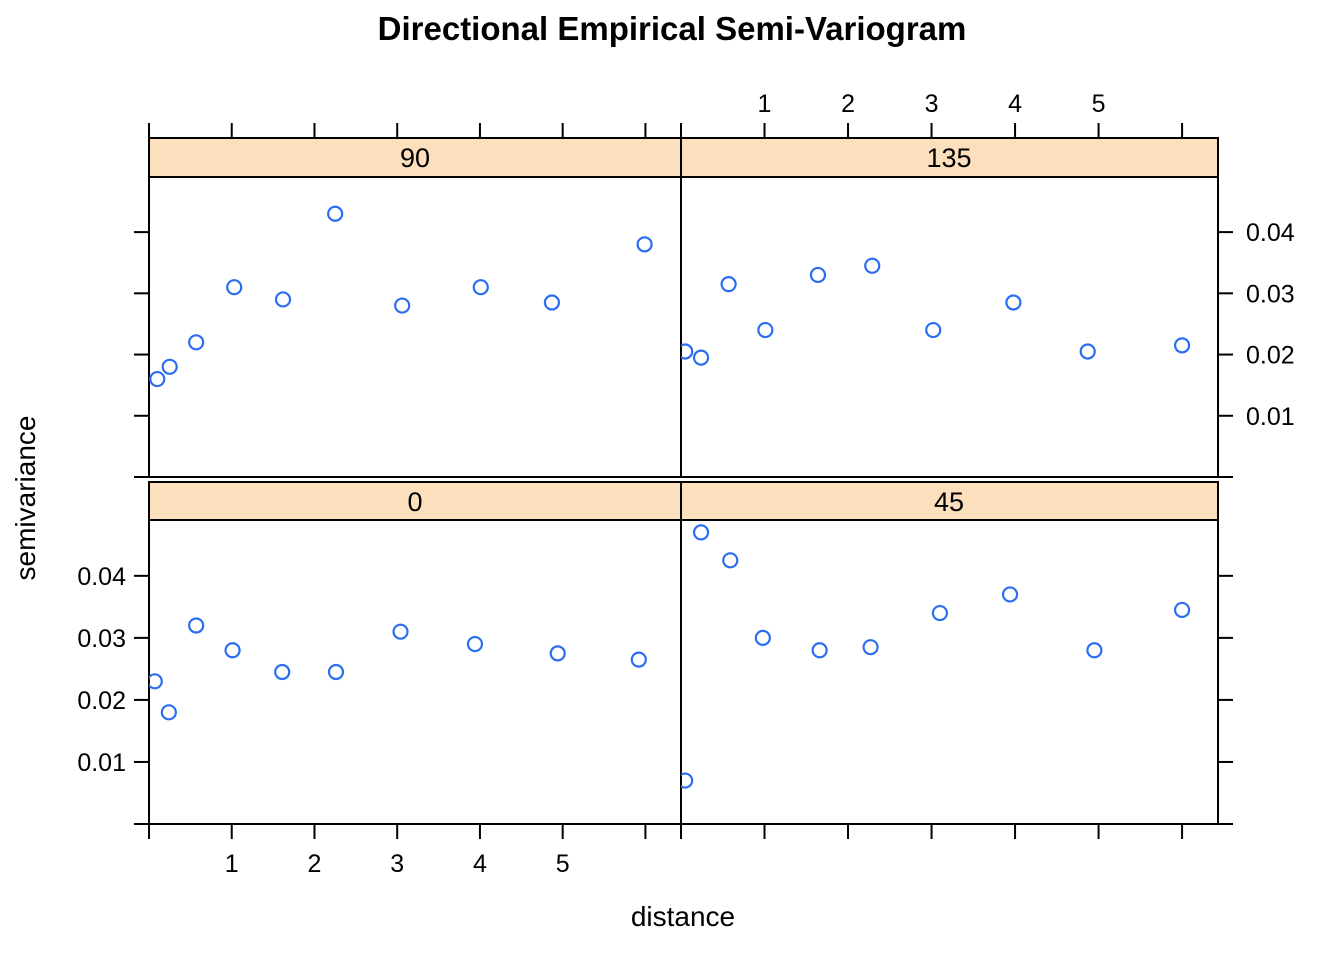  I want to click on x-axis-label: distance, so click(683, 916).